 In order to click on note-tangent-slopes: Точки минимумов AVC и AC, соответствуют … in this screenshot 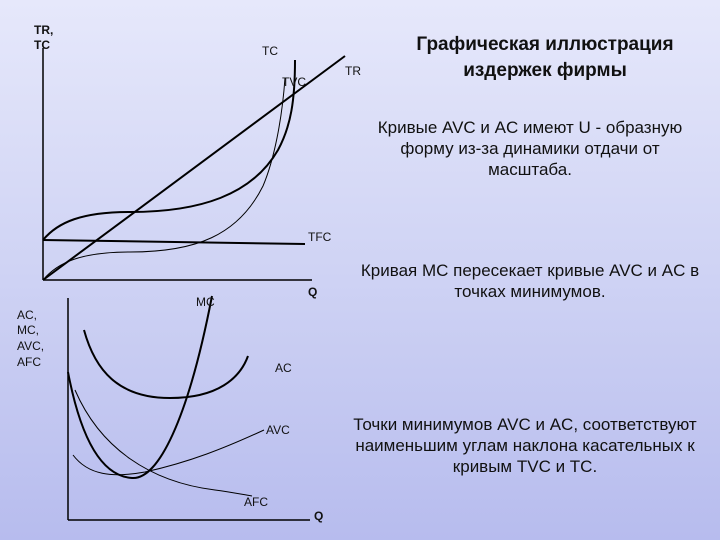, I will do `click(525, 445)`.